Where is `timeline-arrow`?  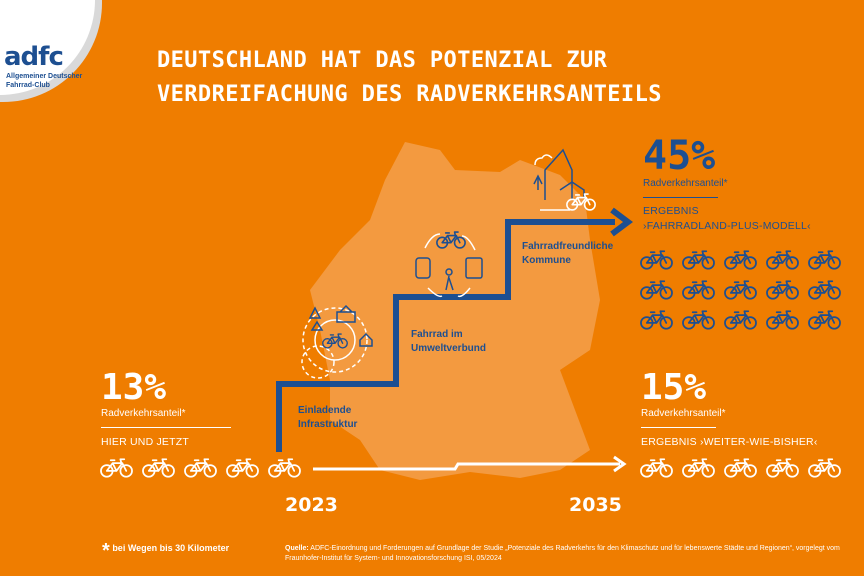 timeline-arrow is located at coordinates (466, 466).